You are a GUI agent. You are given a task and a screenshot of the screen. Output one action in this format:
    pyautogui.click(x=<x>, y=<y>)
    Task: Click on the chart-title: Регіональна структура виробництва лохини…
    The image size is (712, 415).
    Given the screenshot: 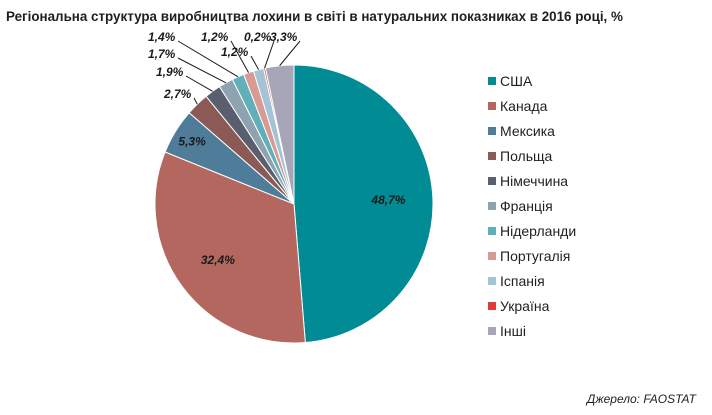 What is the action you would take?
    pyautogui.click(x=314, y=16)
    